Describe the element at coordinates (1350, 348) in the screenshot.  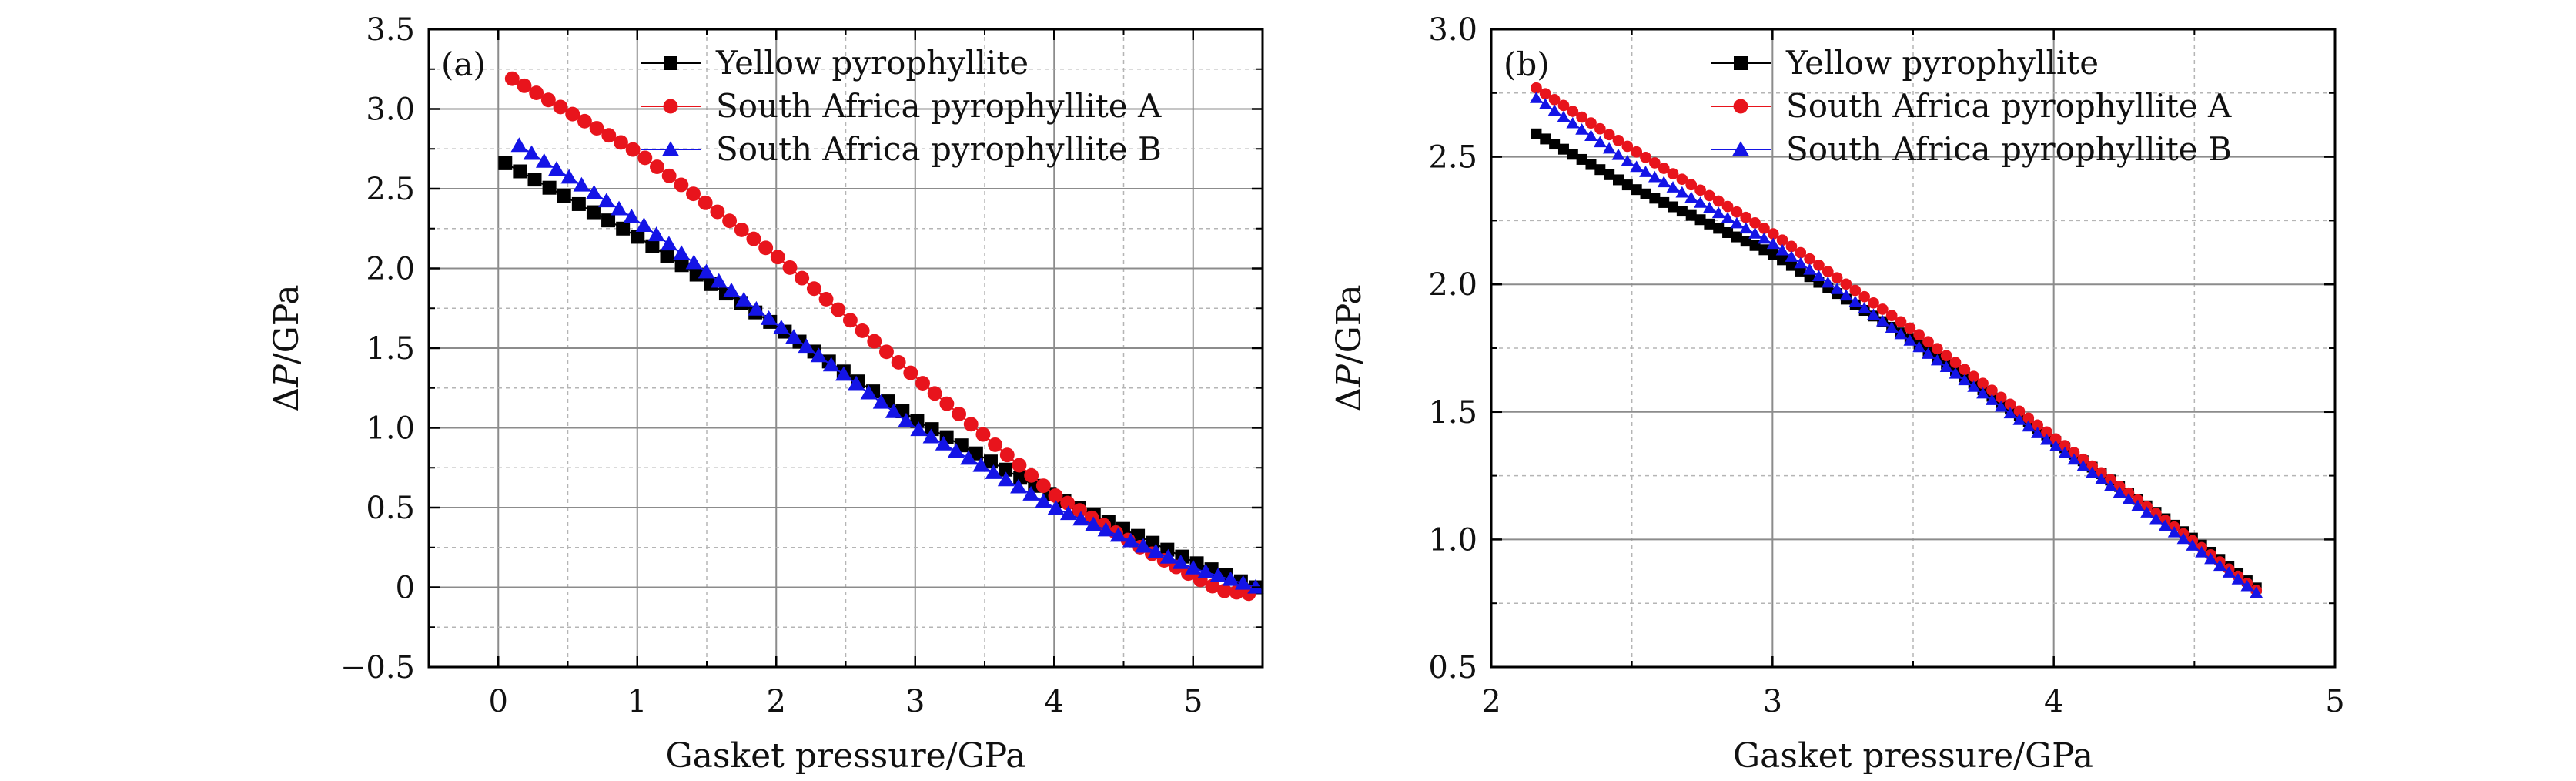
I see `panel-b-y-axis-title: ΔP/GPa` at that location.